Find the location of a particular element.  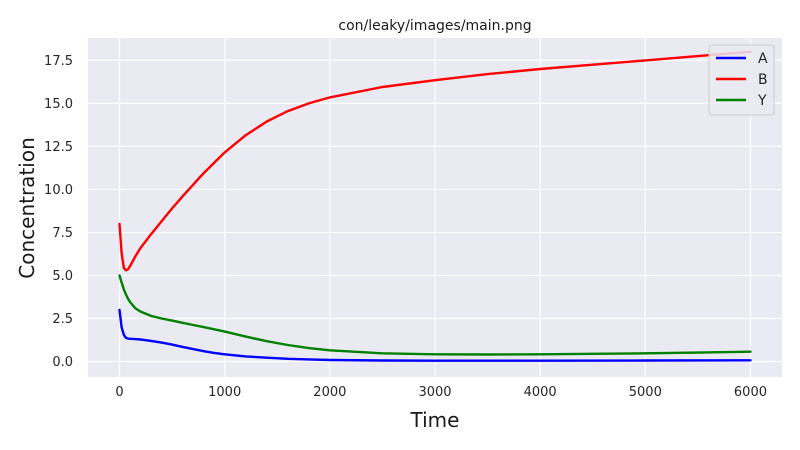

x-tick-label: 5000 is located at coordinates (645, 392).